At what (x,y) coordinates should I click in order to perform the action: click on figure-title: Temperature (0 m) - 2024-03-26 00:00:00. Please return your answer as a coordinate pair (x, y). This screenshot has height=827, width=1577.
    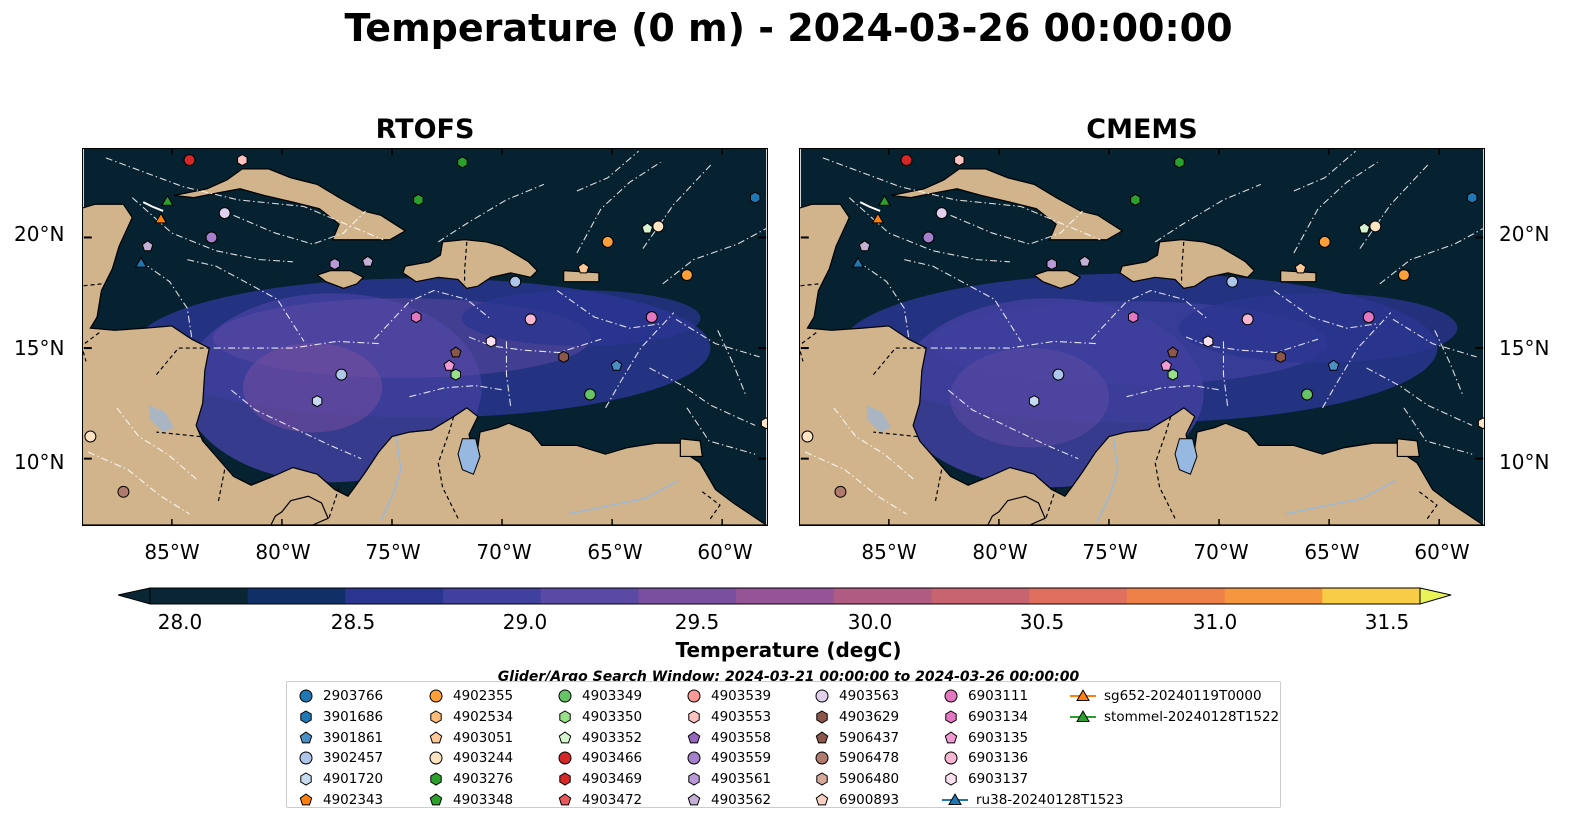
    Looking at the image, I should click on (788, 28).